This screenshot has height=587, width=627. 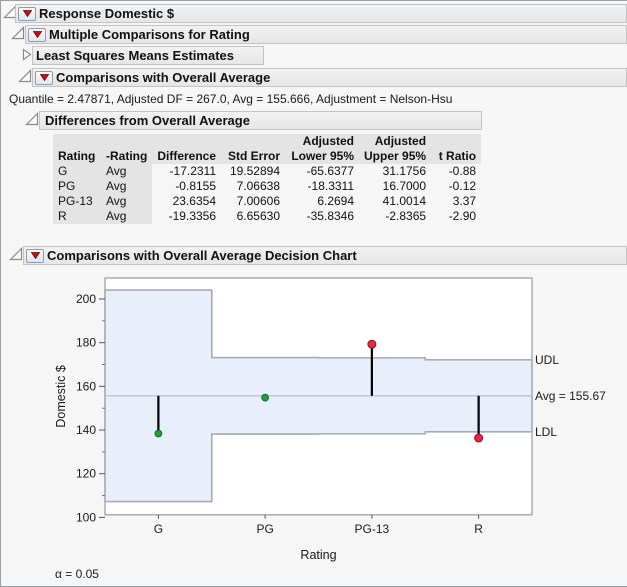 What do you see at coordinates (194, 201) in the screenshot?
I see `table-cell: 23.6354` at bounding box center [194, 201].